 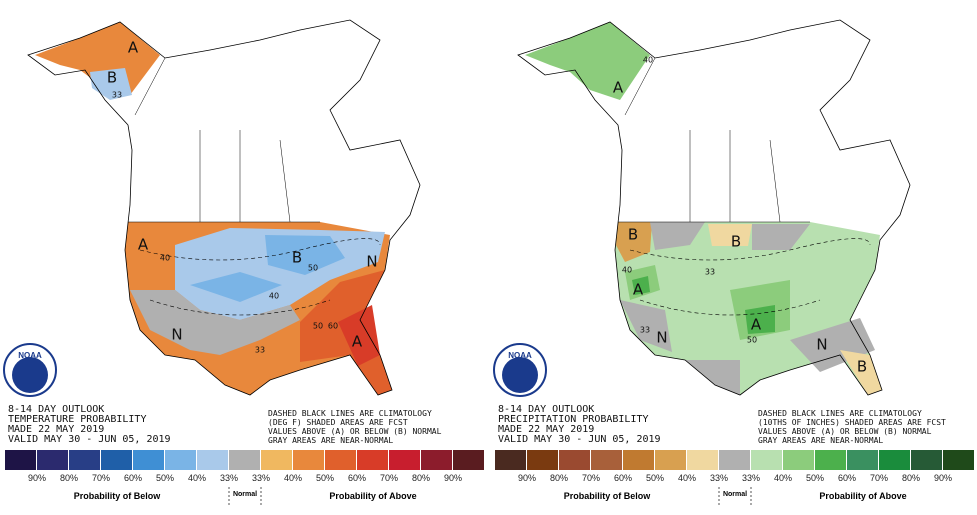 What do you see at coordinates (338, 422) in the screenshot?
I see `note-line: (DEG F) SHADED AREAS ARE FCST` at bounding box center [338, 422].